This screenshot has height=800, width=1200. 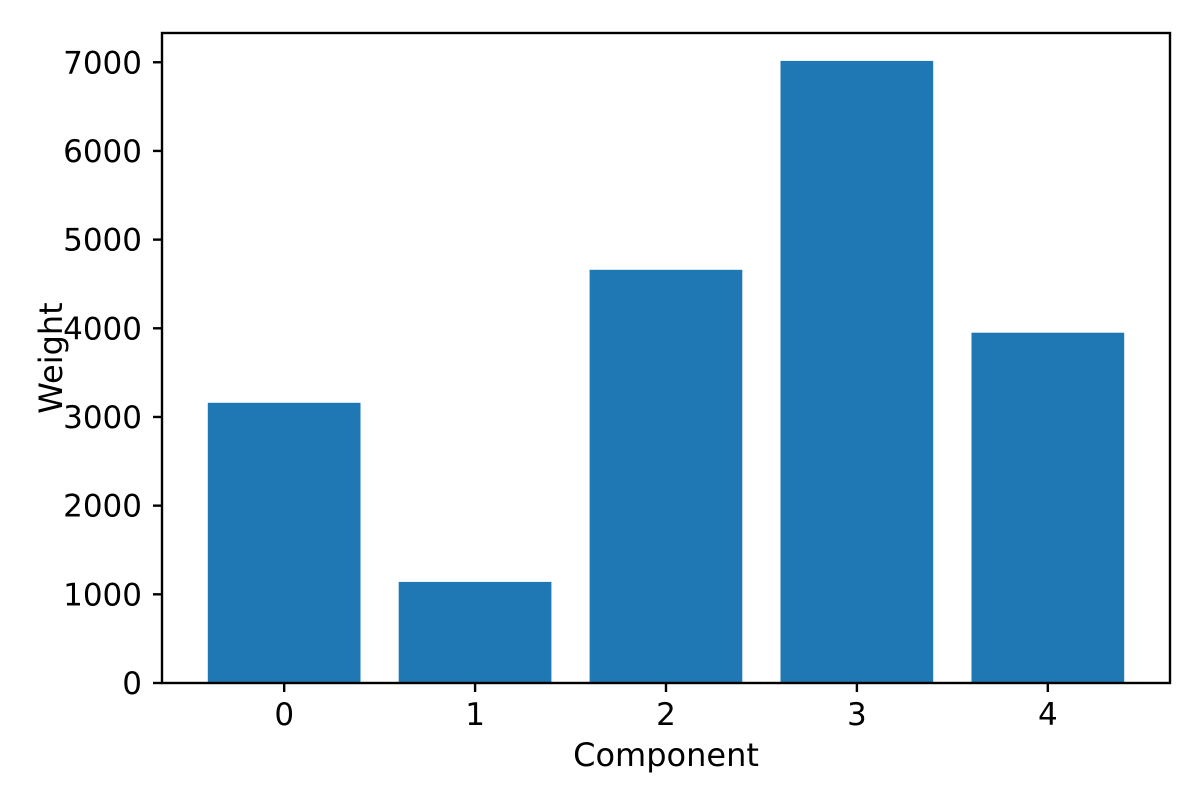 I want to click on x-tick-label: 3, so click(x=857, y=715).